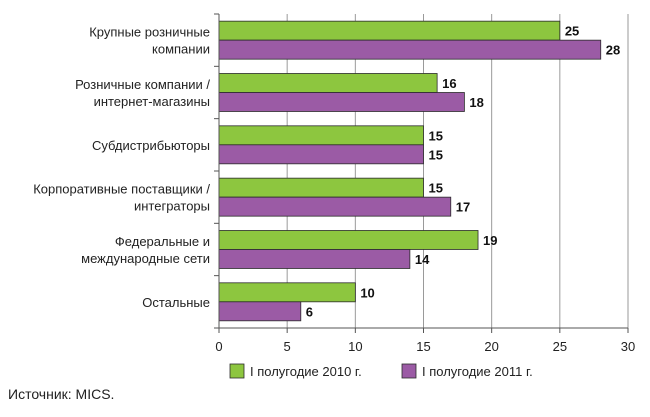 Image resolution: width=650 pixels, height=417 pixels. What do you see at coordinates (477, 371) in the screenshot?
I see `legend-label: I полугодие 2011 г.` at bounding box center [477, 371].